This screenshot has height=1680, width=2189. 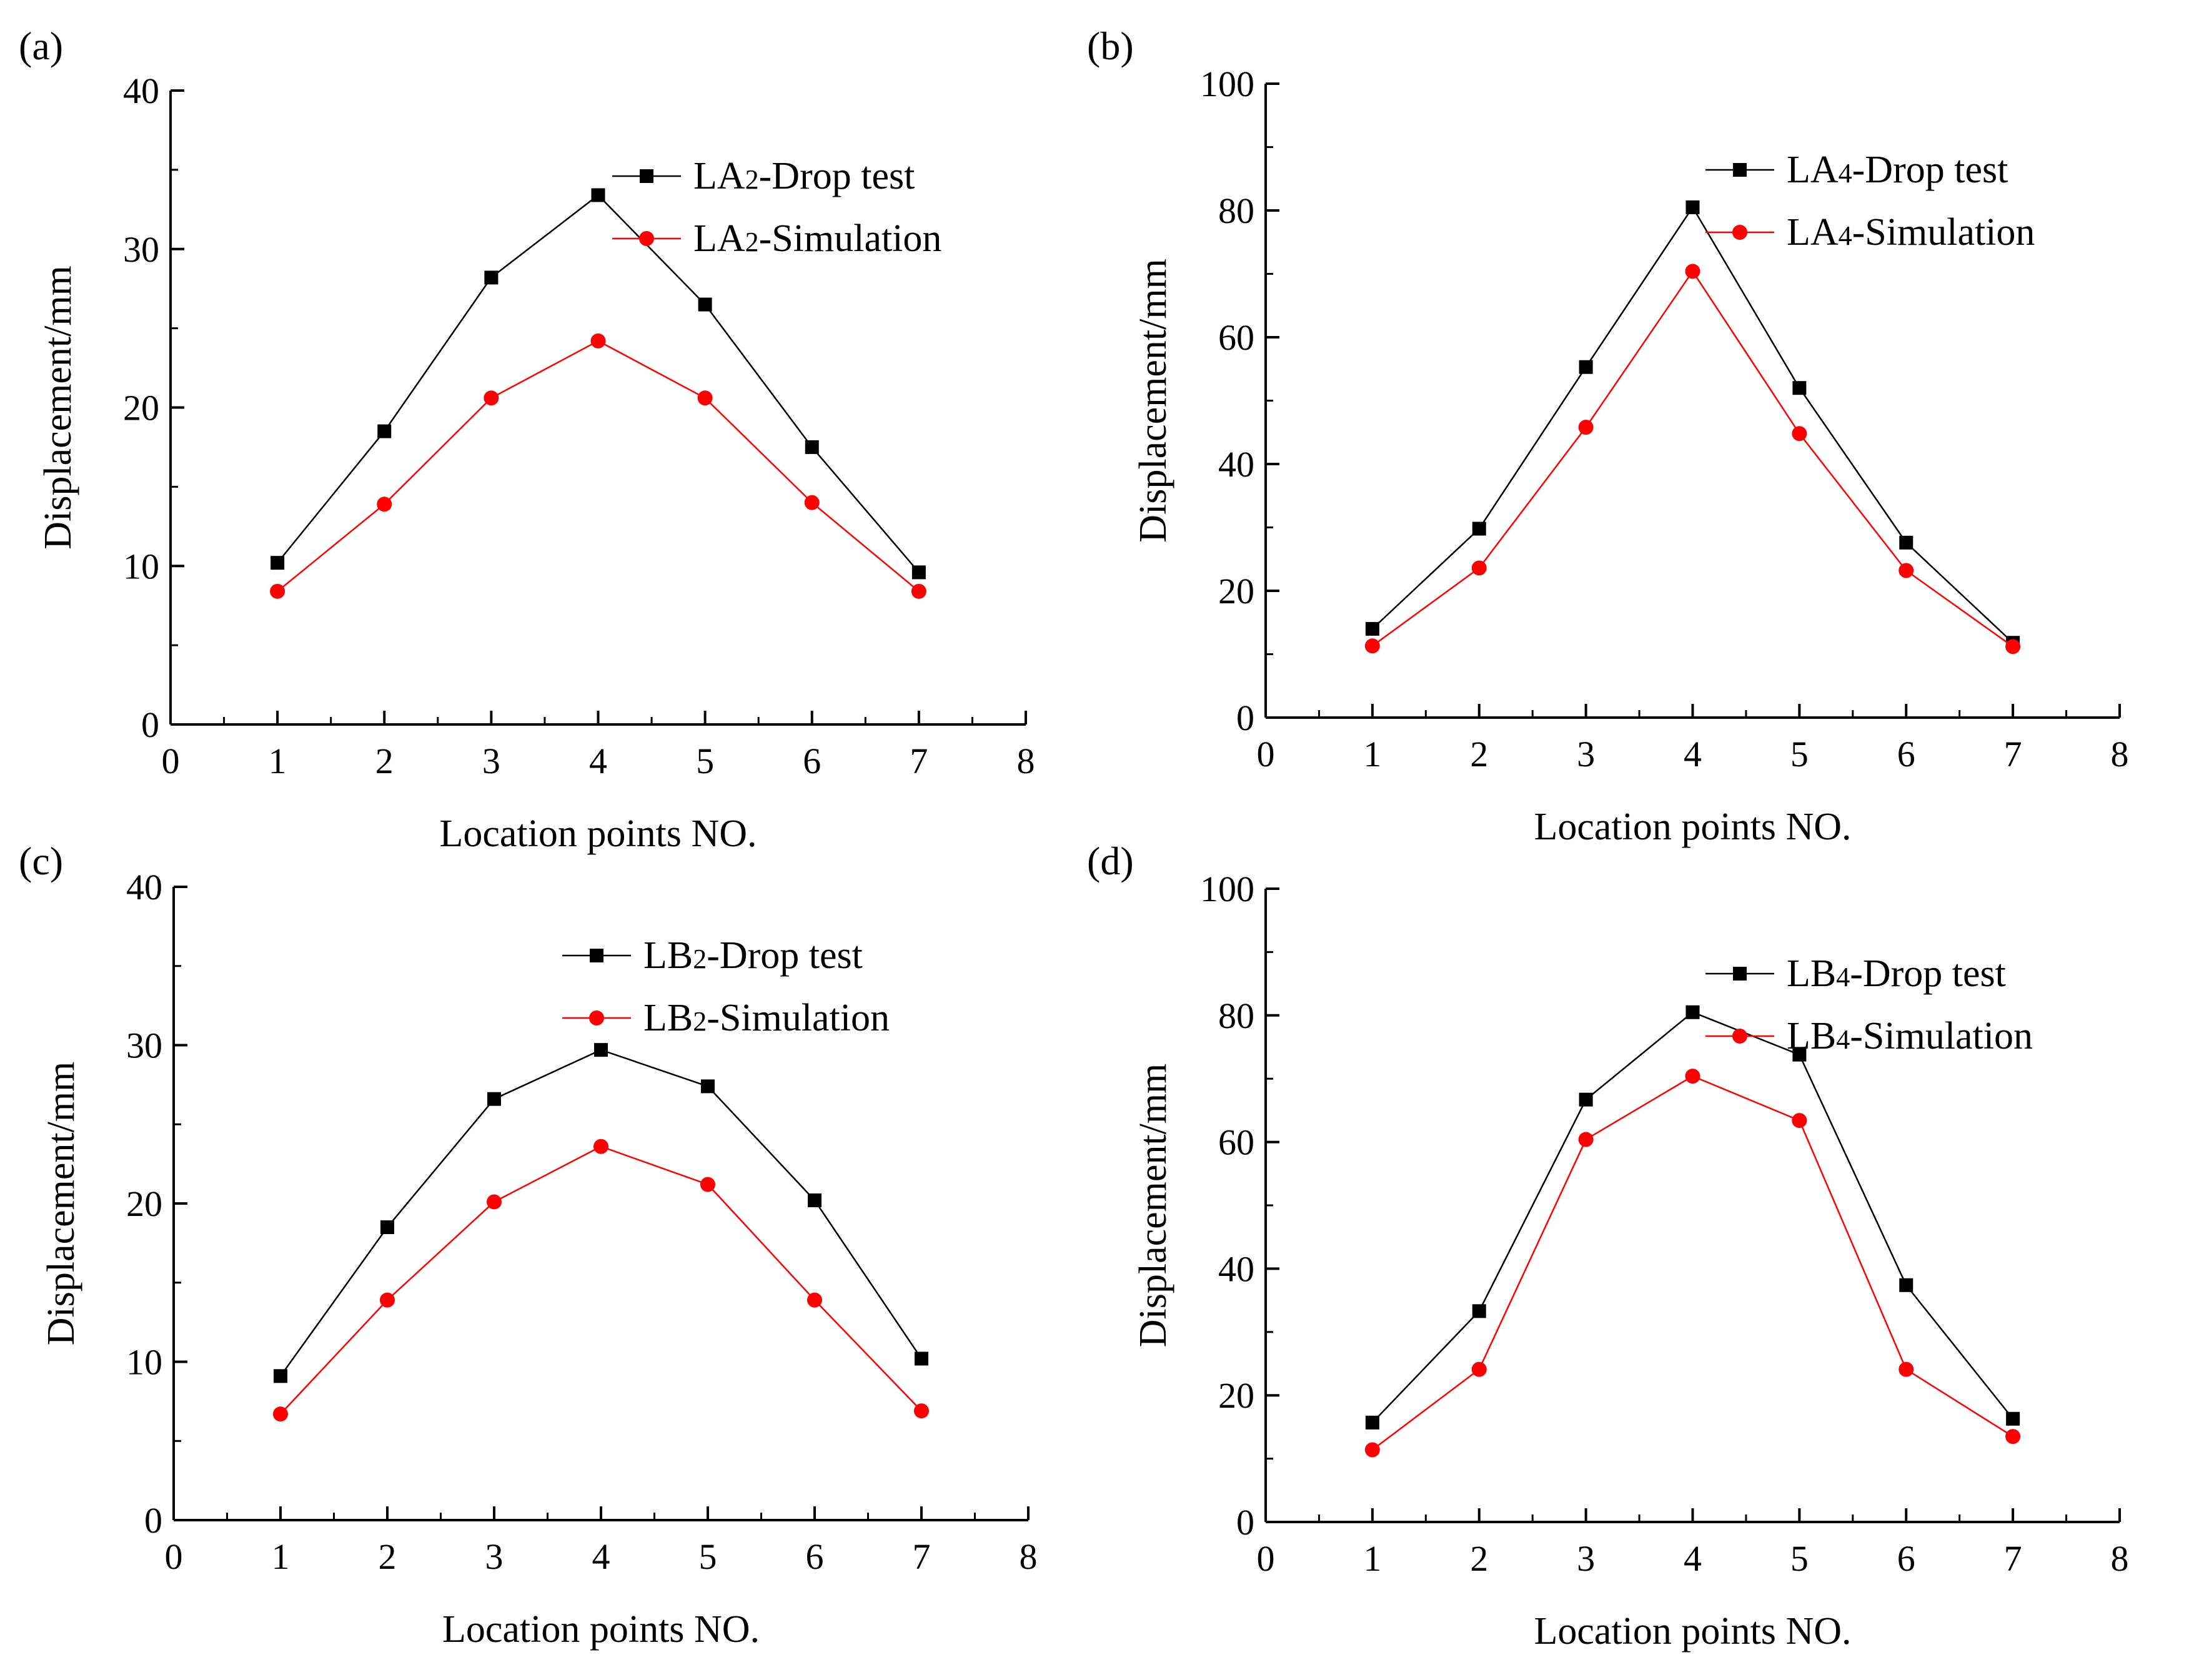 I want to click on legend-label-rest: -Simulation, so click(x=851, y=239).